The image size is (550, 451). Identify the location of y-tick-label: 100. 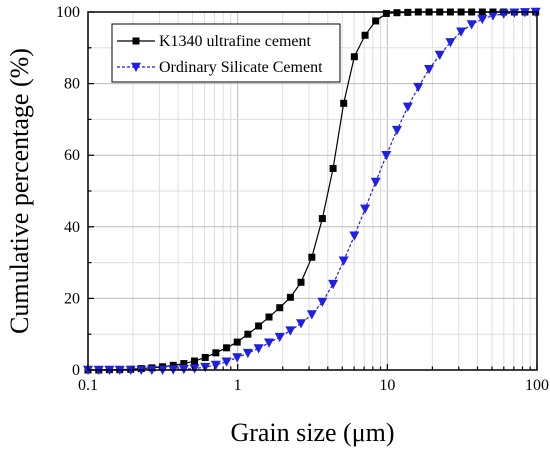
(68, 12).